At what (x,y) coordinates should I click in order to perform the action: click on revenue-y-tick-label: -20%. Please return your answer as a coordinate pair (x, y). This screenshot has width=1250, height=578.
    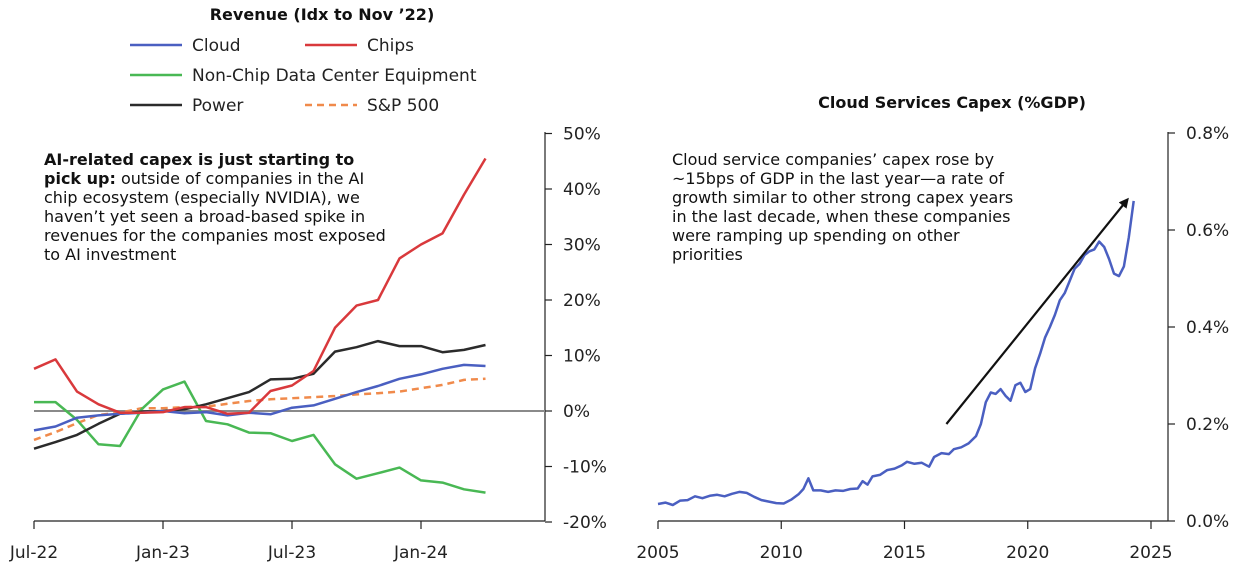
    Looking at the image, I should click on (585, 523).